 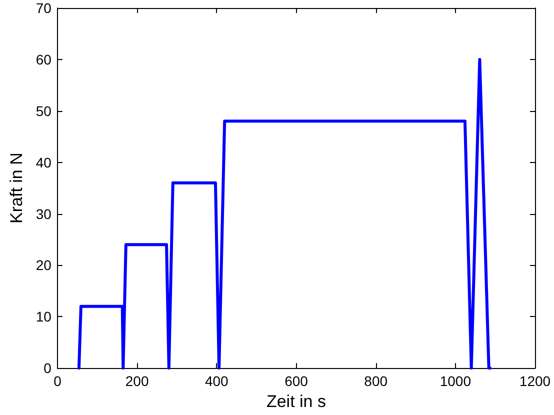 What do you see at coordinates (44, 162) in the screenshot?
I see `y-tick-label: 40` at bounding box center [44, 162].